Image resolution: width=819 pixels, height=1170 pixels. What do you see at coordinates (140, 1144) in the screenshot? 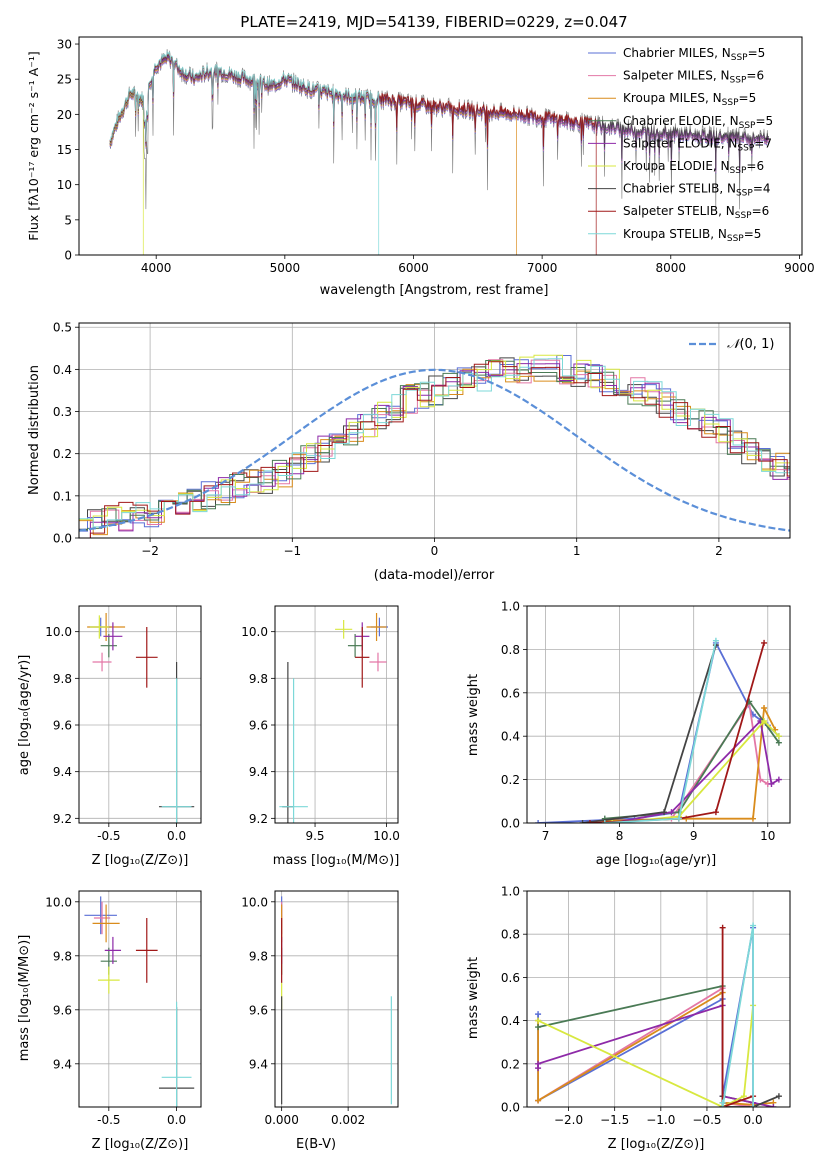
I see `mass-z-xlabel: Z [log₁₀(Z/Z⊙)]` at bounding box center [140, 1144].